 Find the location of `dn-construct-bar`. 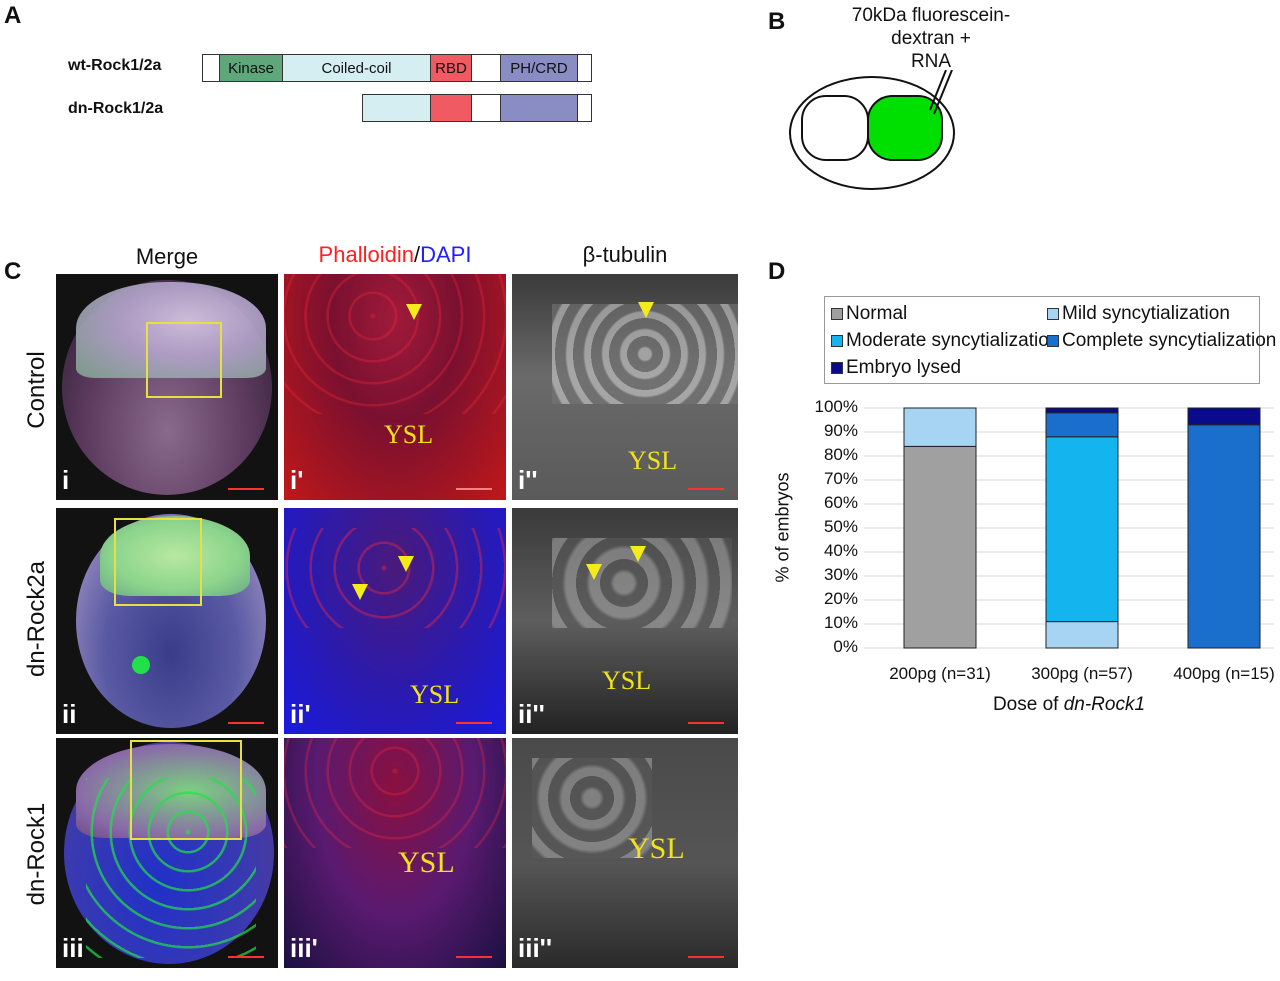

dn-construct-bar is located at coordinates (477, 108).